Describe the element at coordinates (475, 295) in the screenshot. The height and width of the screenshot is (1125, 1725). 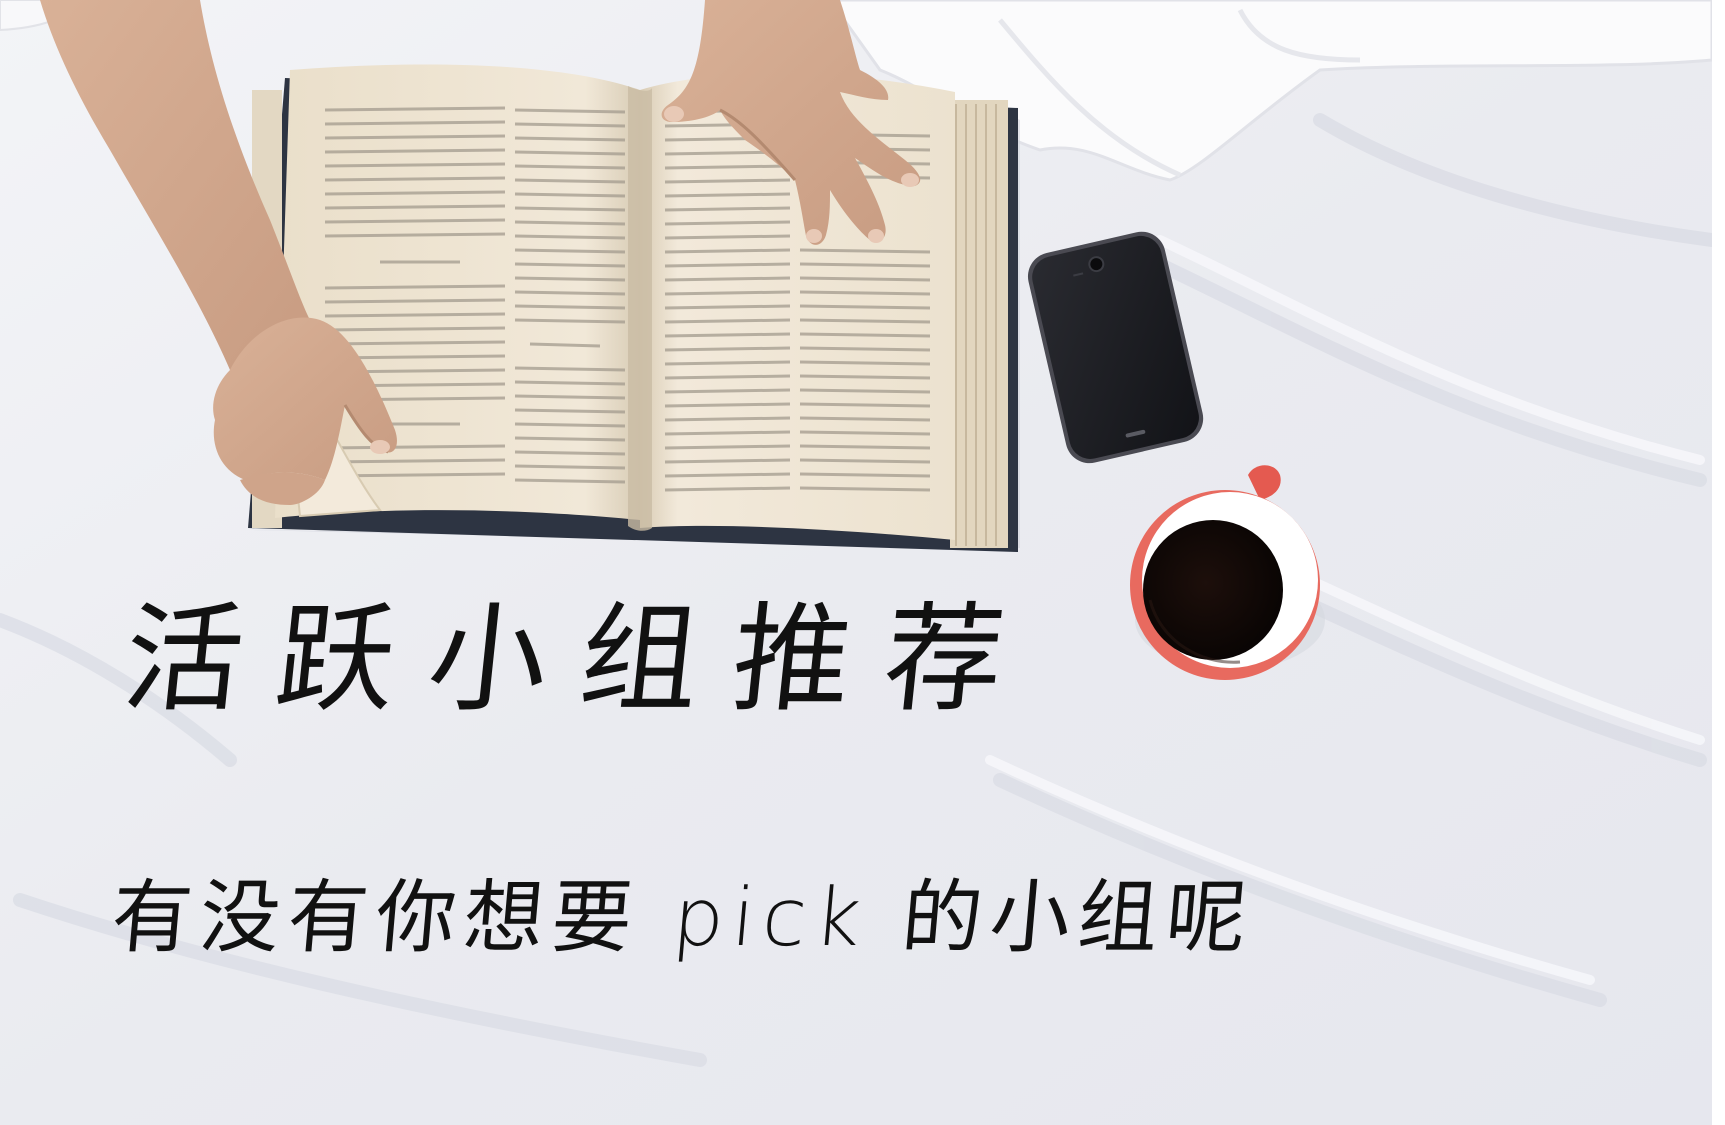
I see `left-page-text` at that location.